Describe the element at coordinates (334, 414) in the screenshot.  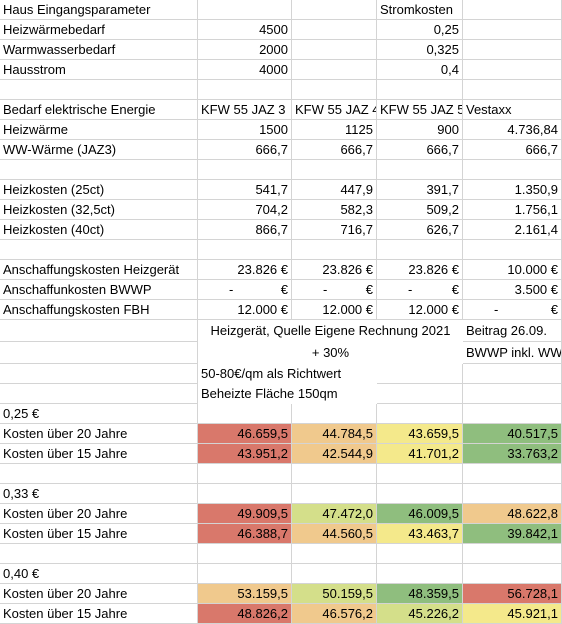
I see `cell-r21-c` at that location.